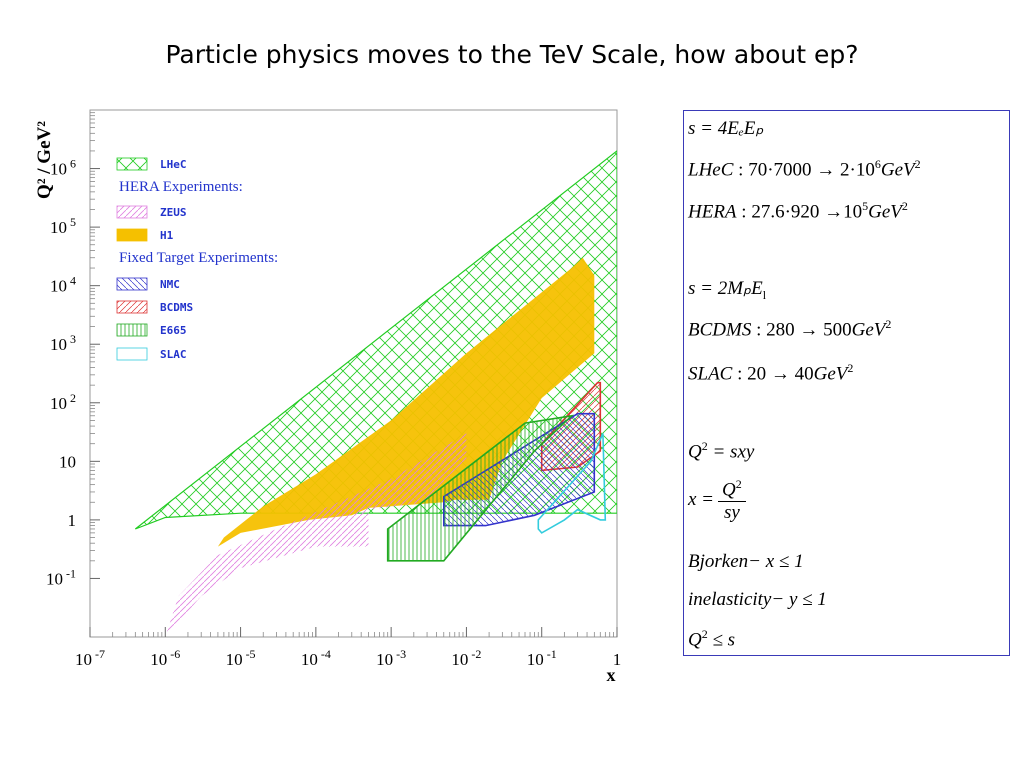 The height and width of the screenshot is (768, 1024). Describe the element at coordinates (170, 284) in the screenshot. I see `legend-label-nmc: NMC` at that location.